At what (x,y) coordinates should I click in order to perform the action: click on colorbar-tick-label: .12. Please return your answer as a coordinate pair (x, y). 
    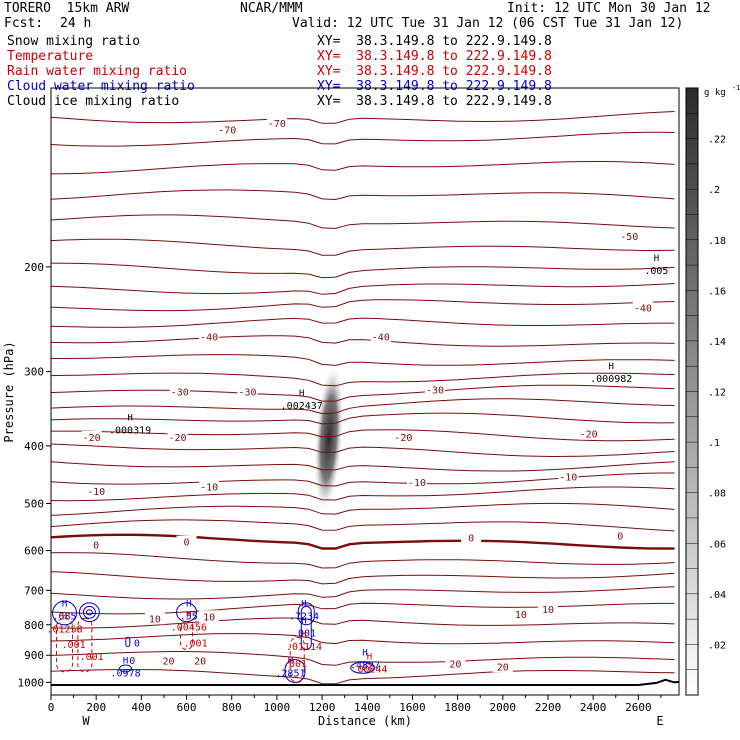
    Looking at the image, I should click on (717, 393).